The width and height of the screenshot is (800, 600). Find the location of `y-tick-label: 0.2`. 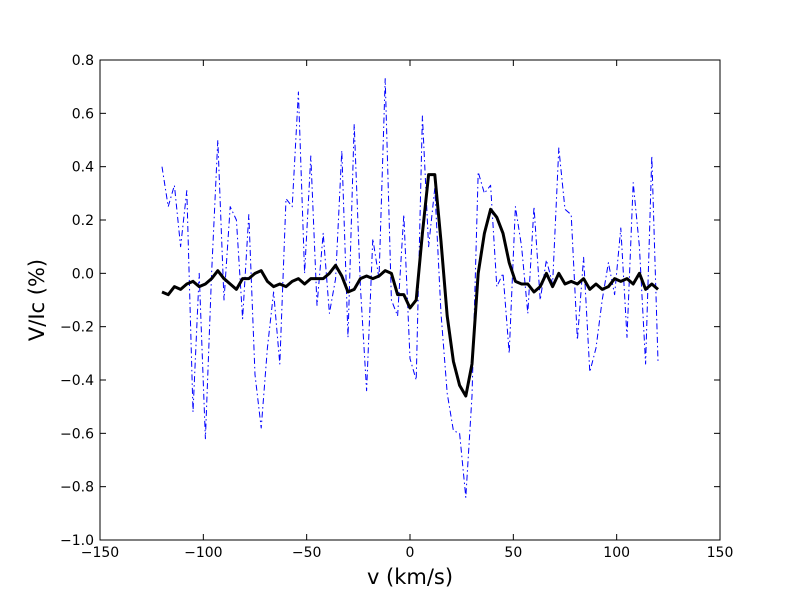

y-tick-label: 0.2 is located at coordinates (83, 221).